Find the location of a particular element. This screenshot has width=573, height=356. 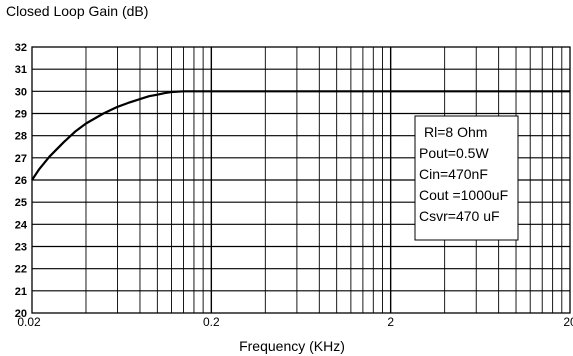

y-tick-label: 27 is located at coordinates (21, 159).